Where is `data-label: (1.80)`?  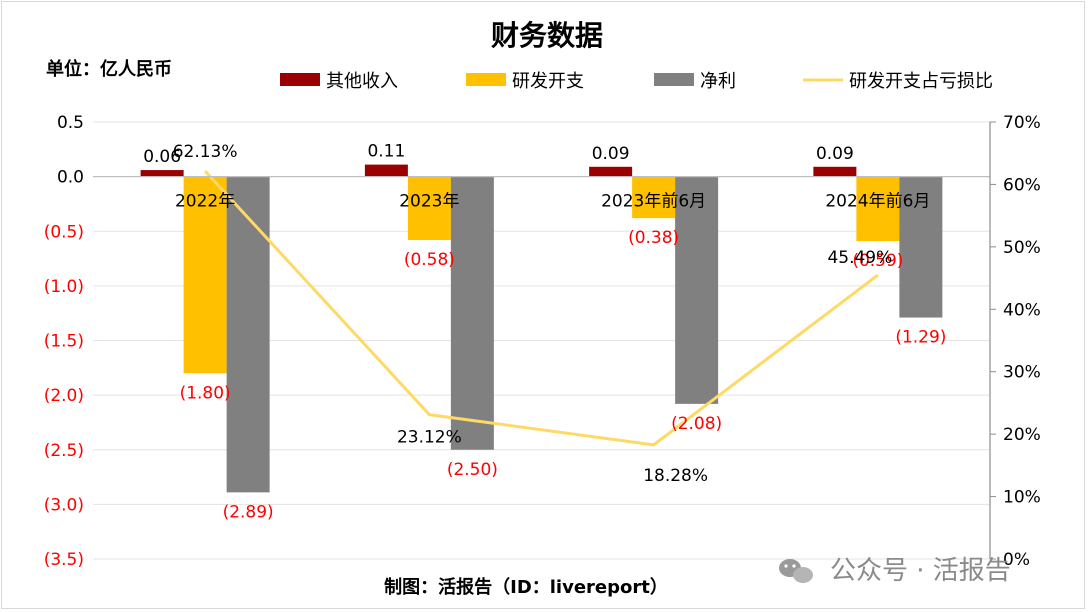 data-label: (1.80) is located at coordinates (205, 393).